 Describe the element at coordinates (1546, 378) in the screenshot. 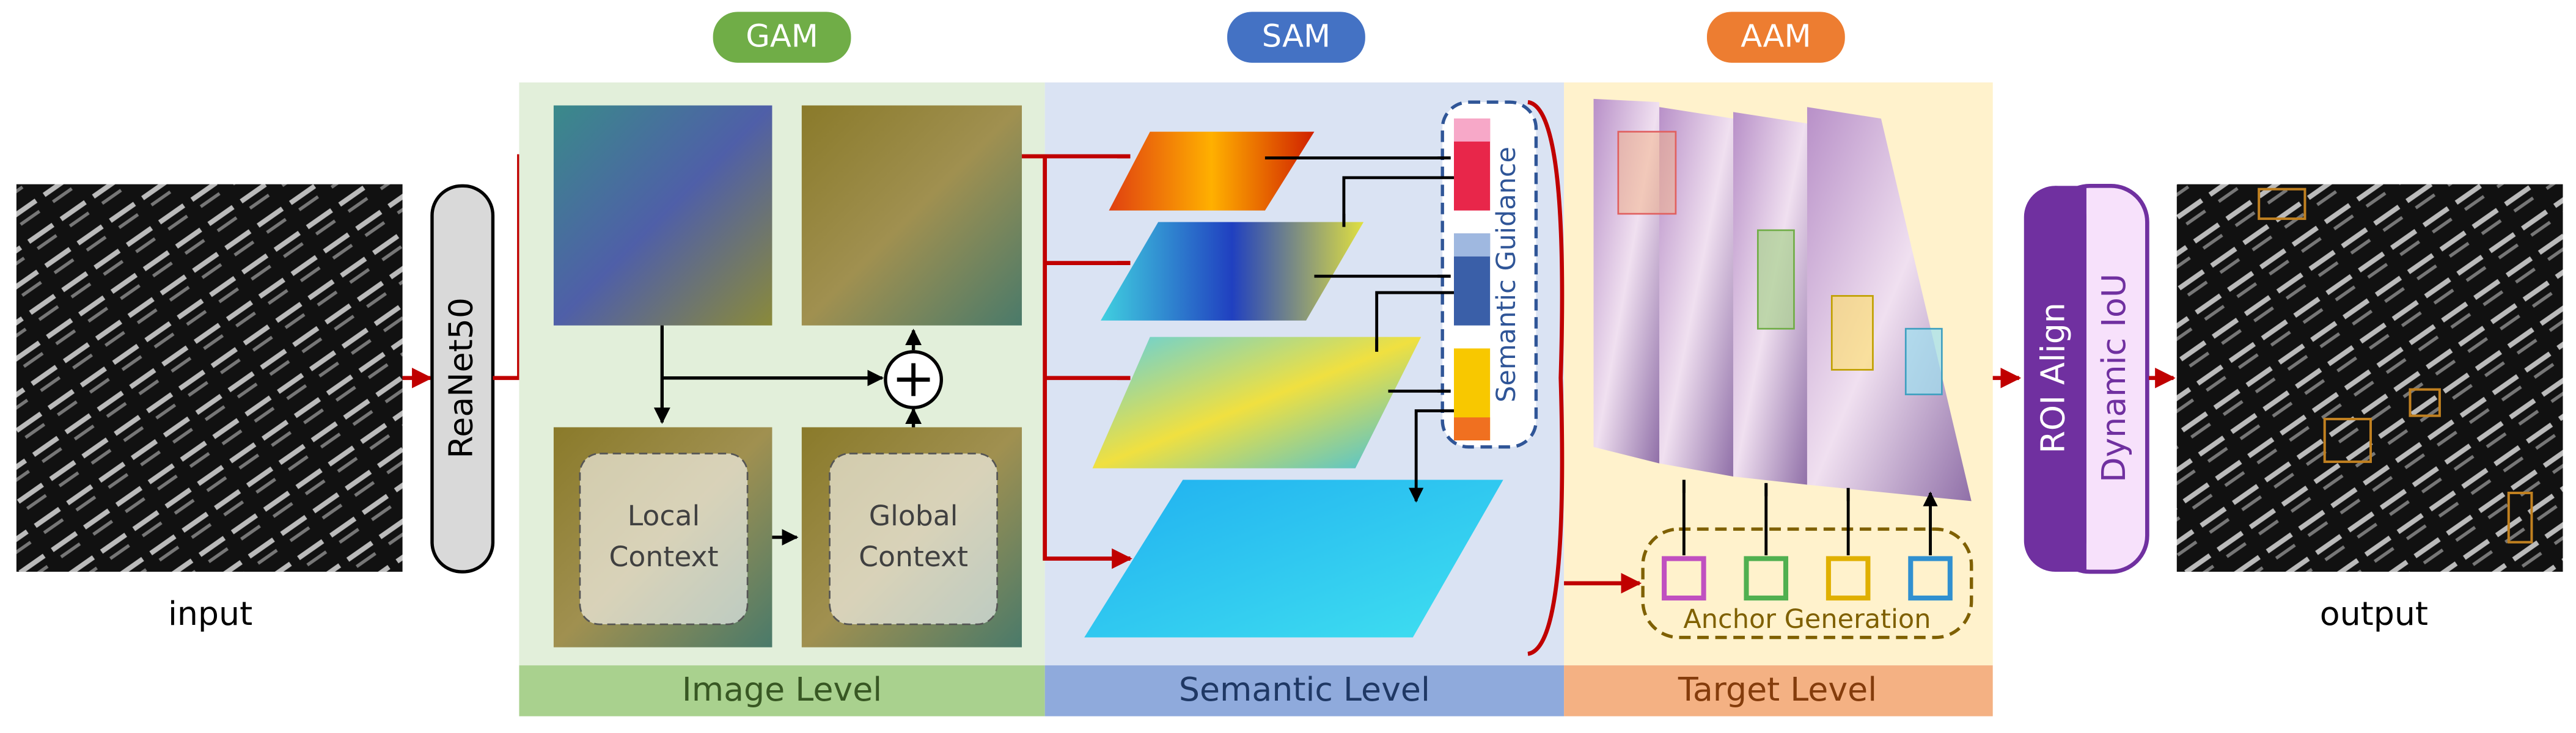

I see `brace` at that location.